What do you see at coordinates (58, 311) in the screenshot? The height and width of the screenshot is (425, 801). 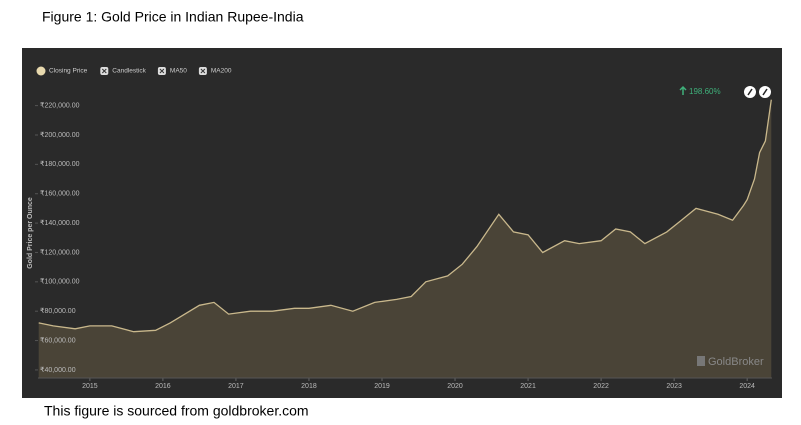 I see `y-tick-label: ₹80,000.00` at bounding box center [58, 311].